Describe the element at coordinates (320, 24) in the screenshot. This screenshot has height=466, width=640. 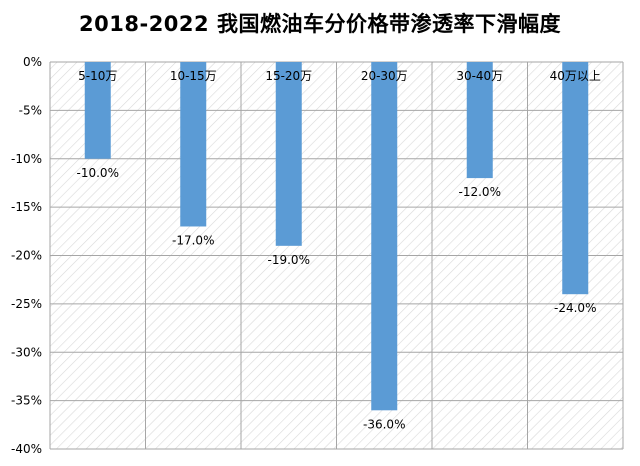
I see `chart-title: 2018-2022 我国燃油车分价格带渗透率下滑幅度` at that location.